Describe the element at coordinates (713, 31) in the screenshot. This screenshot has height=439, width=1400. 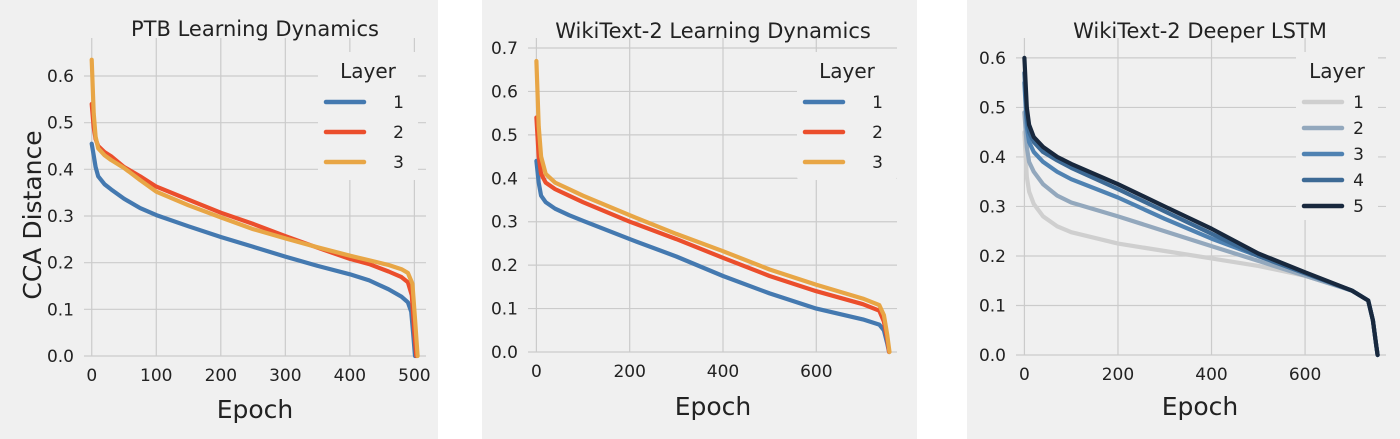
I see `chart-title: WikiText-2 Learning Dynamics` at that location.